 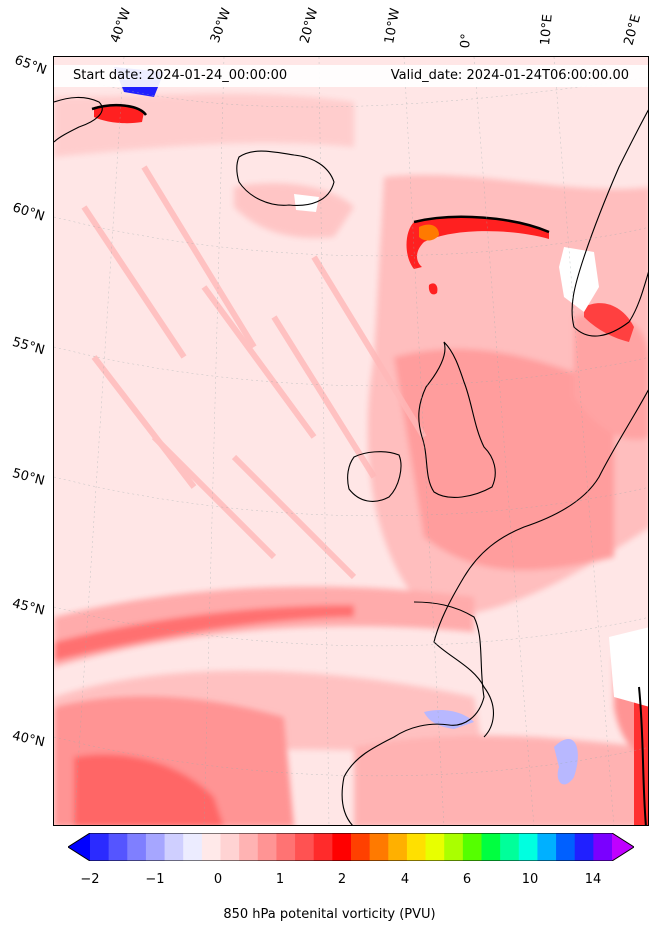 What do you see at coordinates (28, 739) in the screenshot?
I see `lat-label-40n: 40°N` at bounding box center [28, 739].